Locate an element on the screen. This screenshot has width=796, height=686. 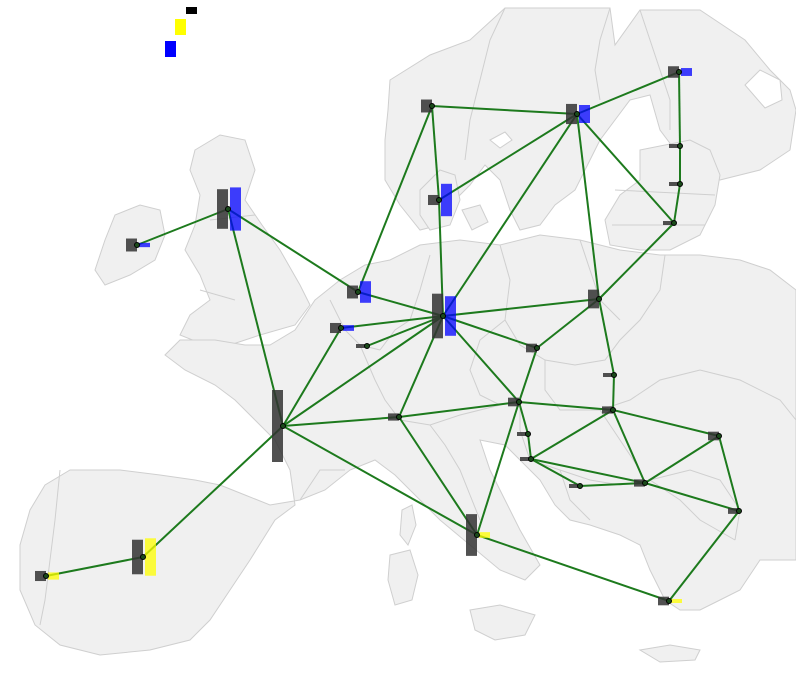
great-britain-landmass is located at coordinates (245, 240).